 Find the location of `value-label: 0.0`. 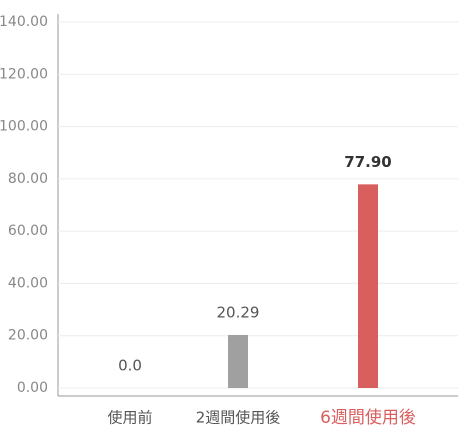

value-label: 0.0 is located at coordinates (130, 366).